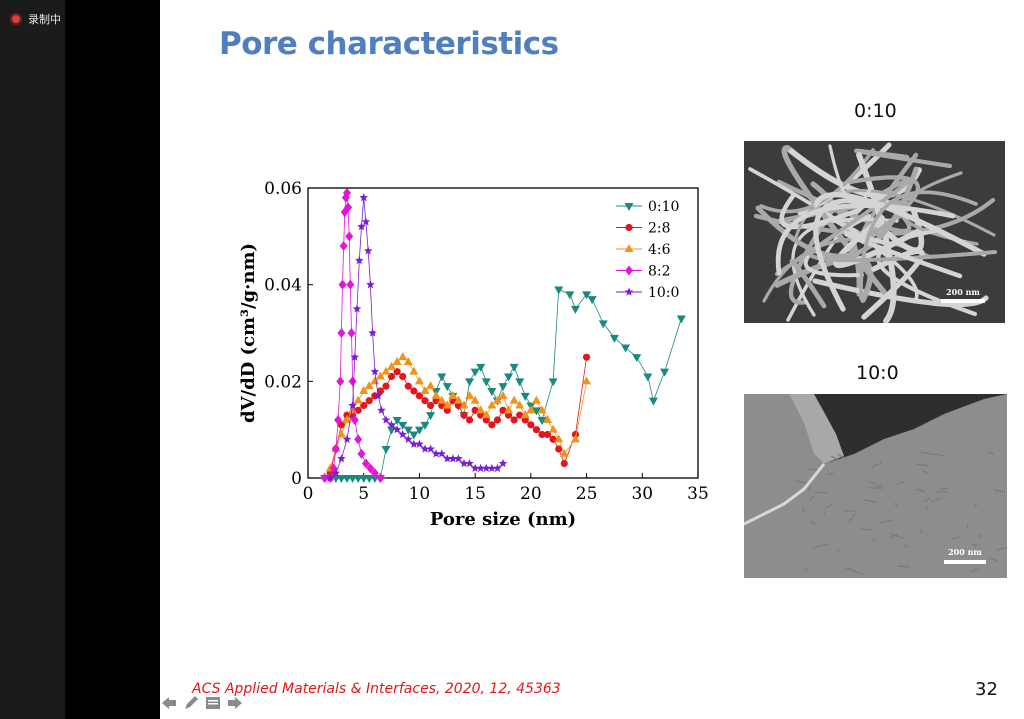  What do you see at coordinates (877, 373) in the screenshot?
I see `sem-label-2: 10:0` at bounding box center [877, 373].